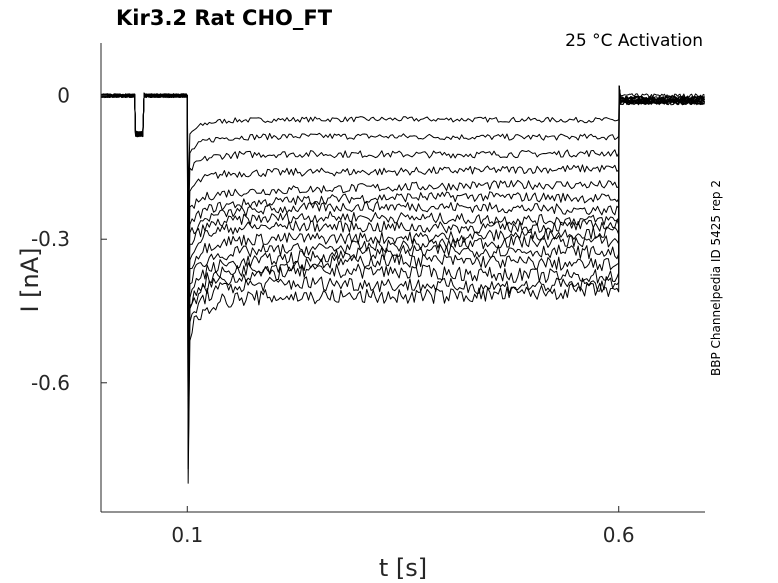 Image resolution: width=778 pixels, height=583 pixels. I want to click on y-axis-label: I [nA], so click(30, 279).